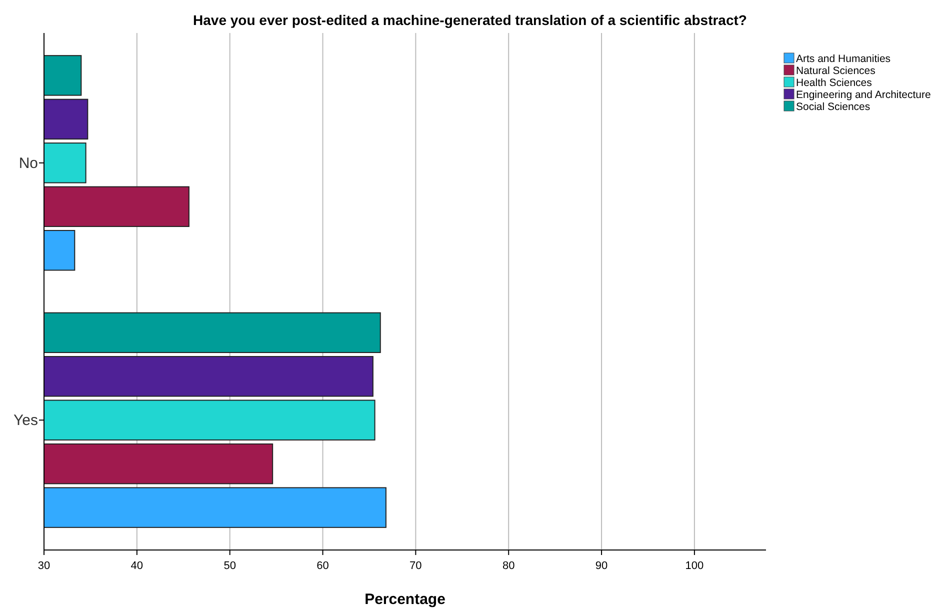 This screenshot has width=948, height=610. Describe the element at coordinates (28, 163) in the screenshot. I see `y-tick-label: No` at that location.